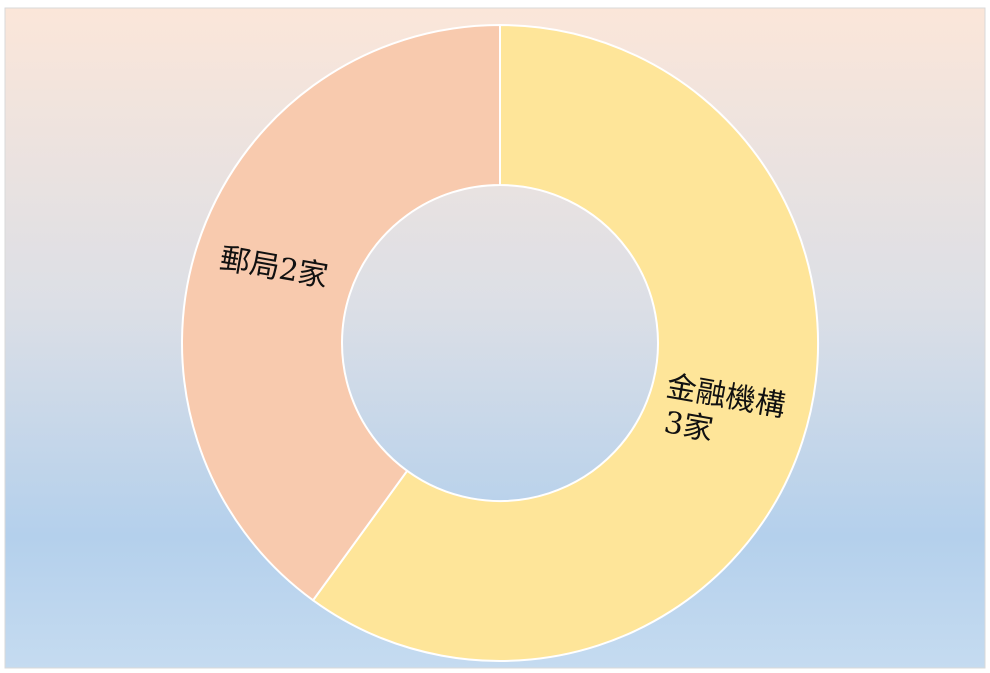 The height and width of the screenshot is (673, 990). What do you see at coordinates (688, 426) in the screenshot?
I see `value-label: 3家` at bounding box center [688, 426].